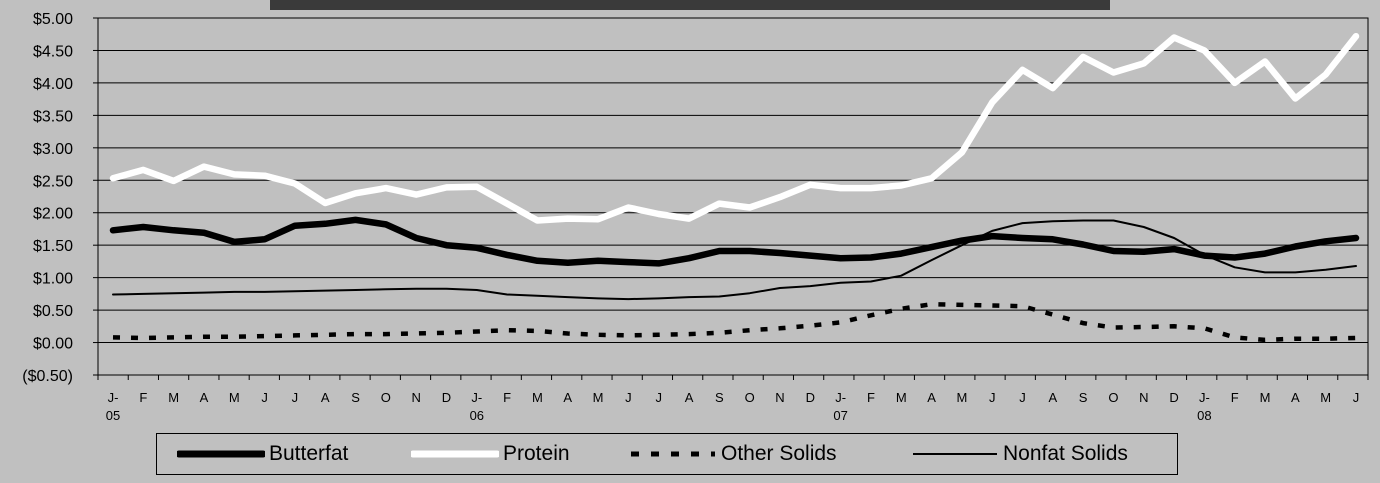 This screenshot has width=1380, height=483. What do you see at coordinates (455, 454) in the screenshot?
I see `legend-swatch-protein` at bounding box center [455, 454].